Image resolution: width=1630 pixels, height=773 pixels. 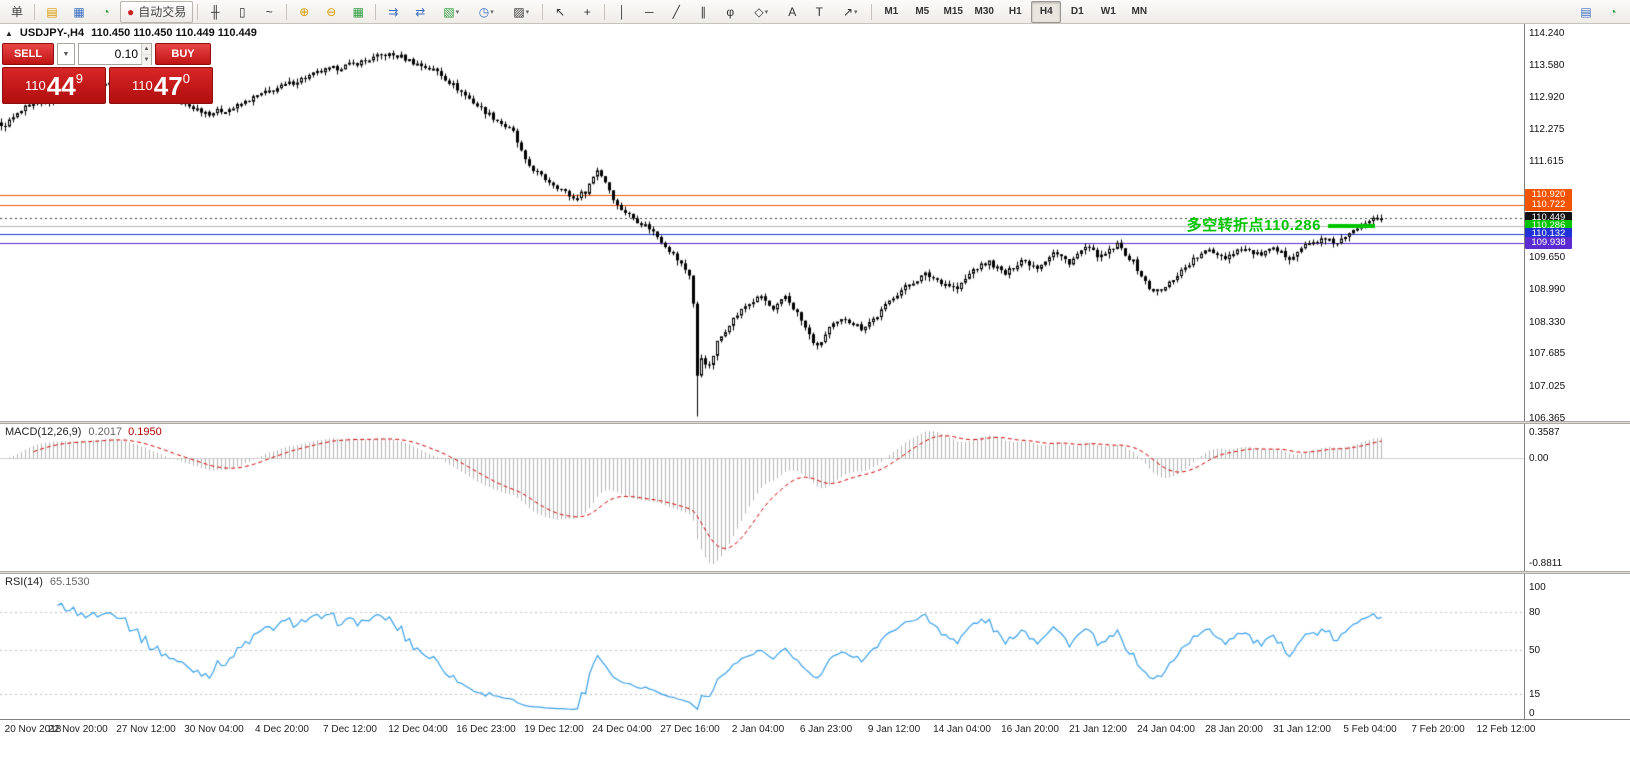 What do you see at coordinates (78, 729) in the screenshot?
I see `time-axis-label: 22 Nov 20:00` at bounding box center [78, 729].